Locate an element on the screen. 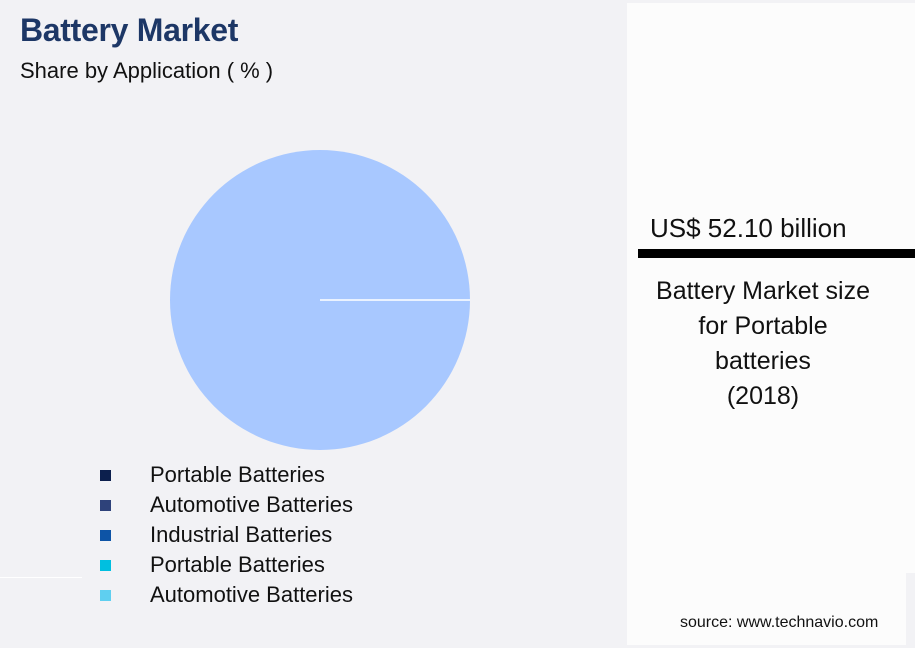  description-line: (2018) is located at coordinates (763, 396).